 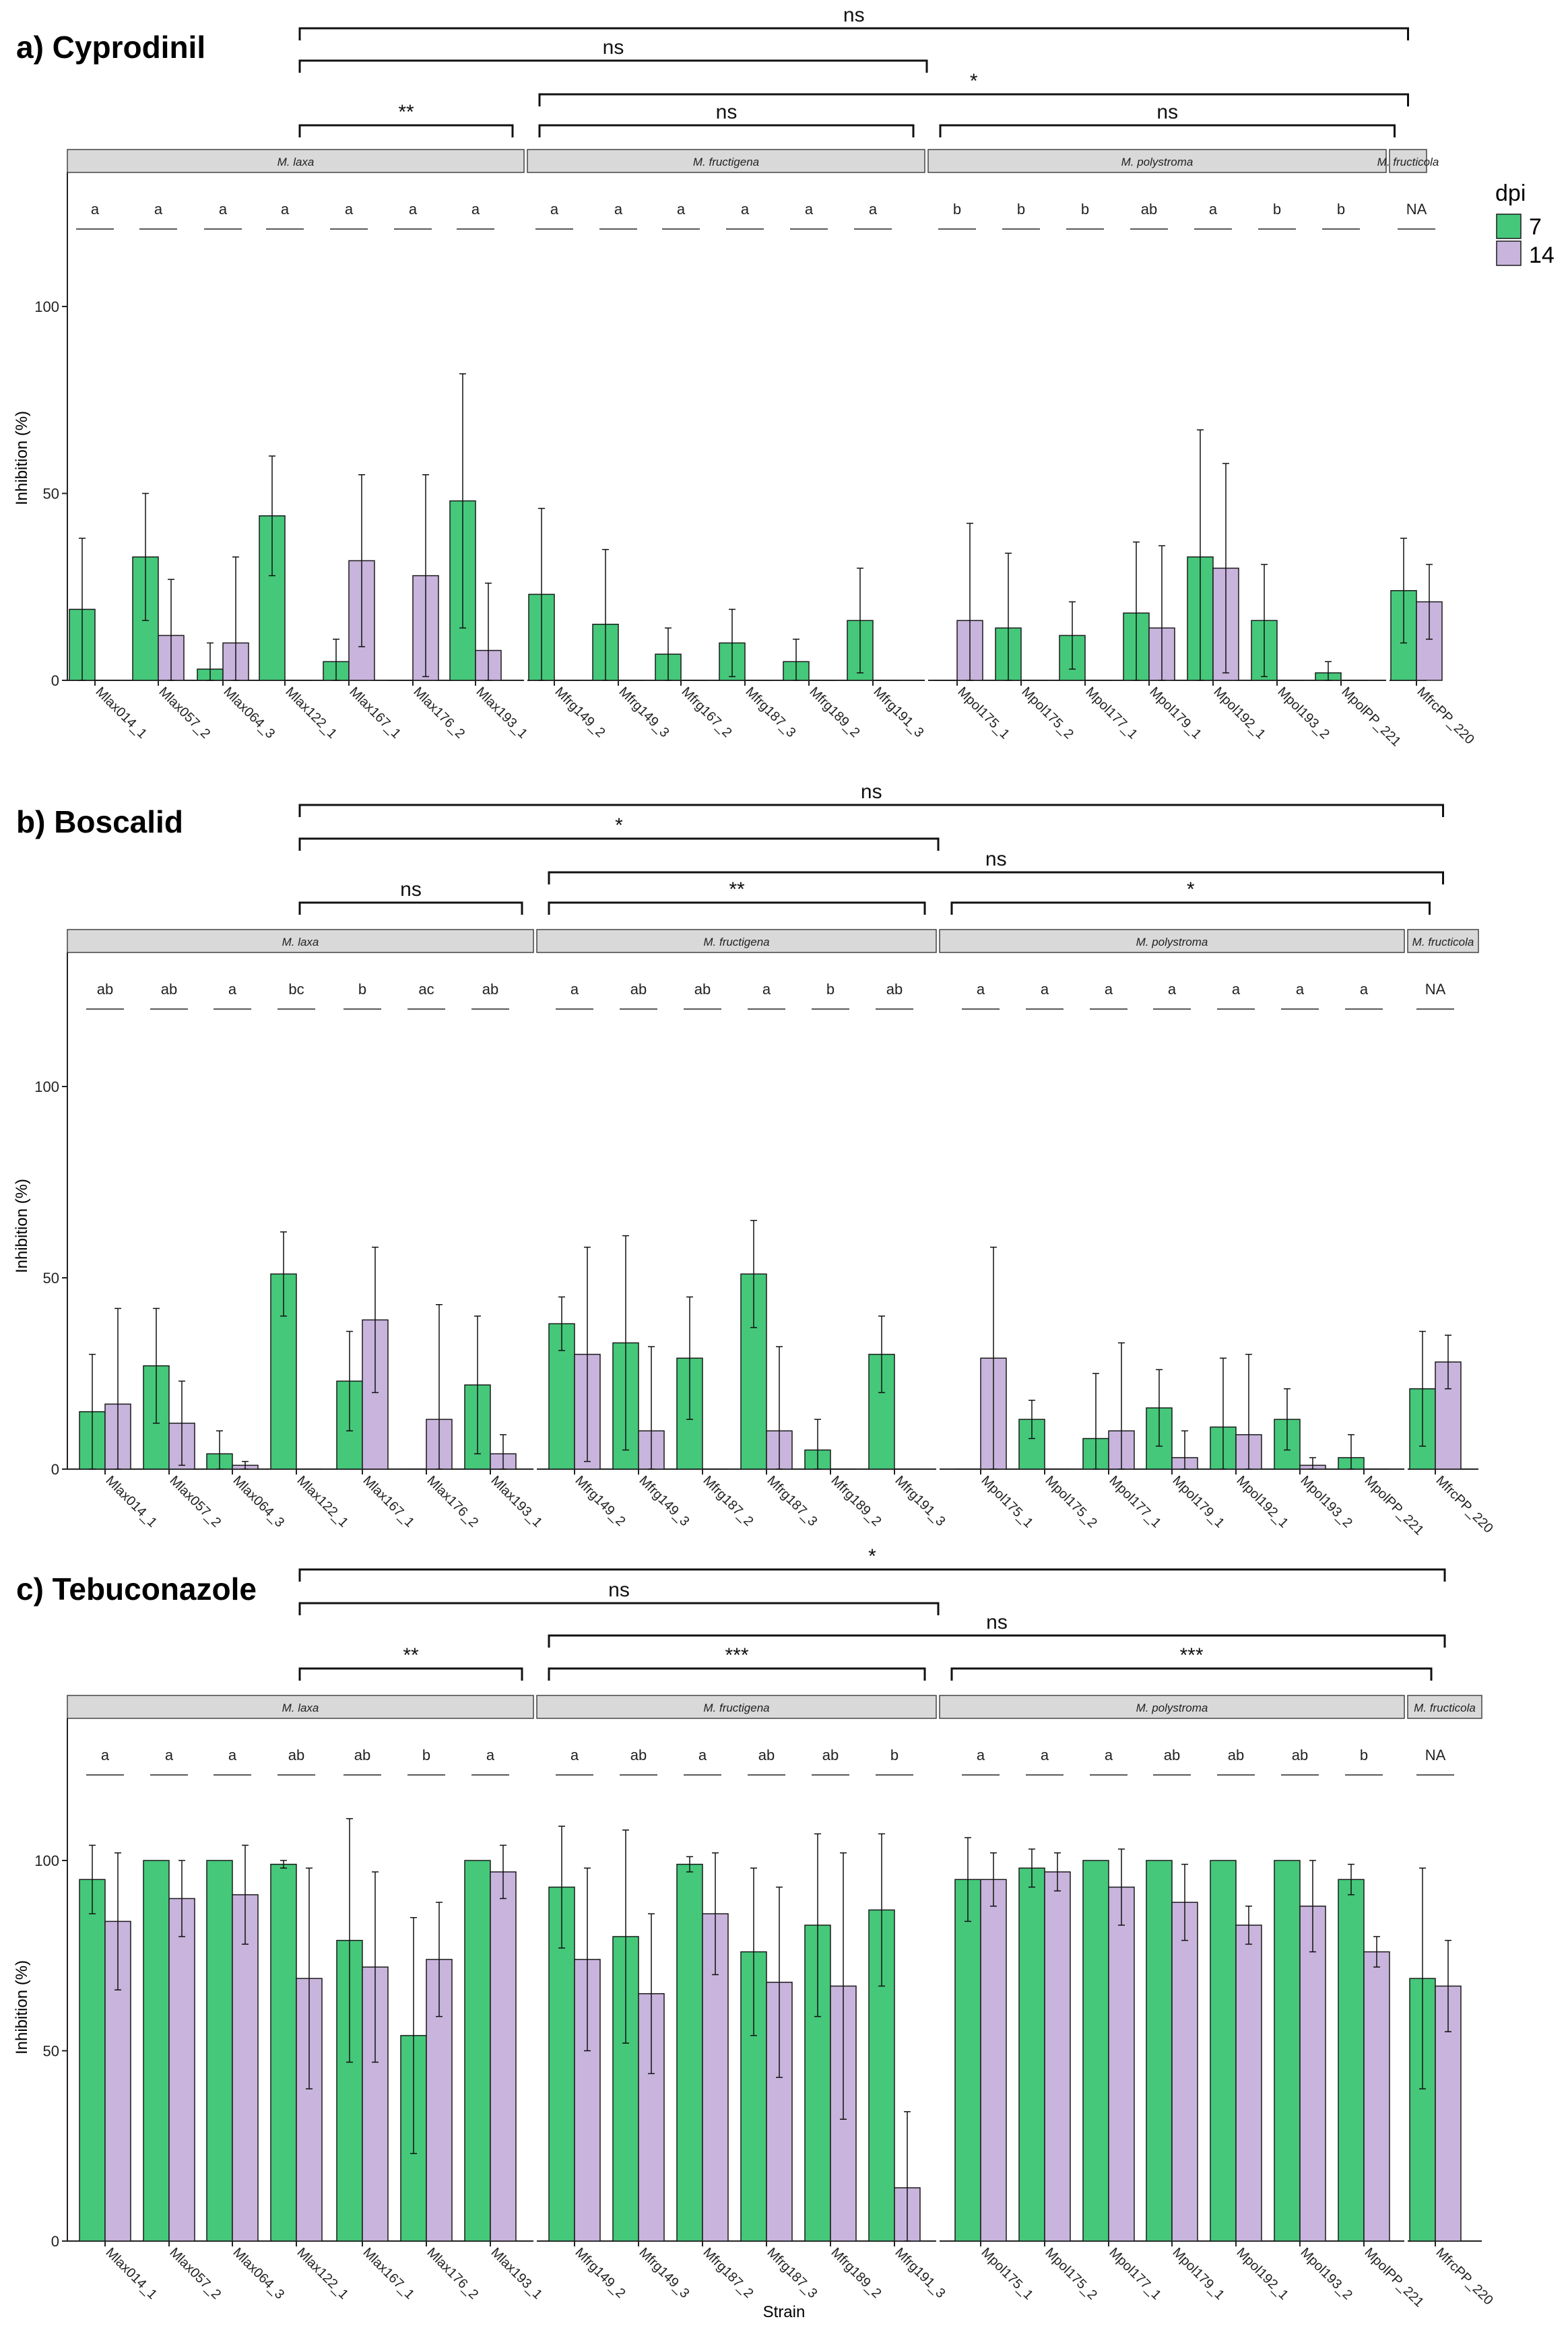 I want to click on category-label: Mpol177_1, so click(x=1111, y=713).